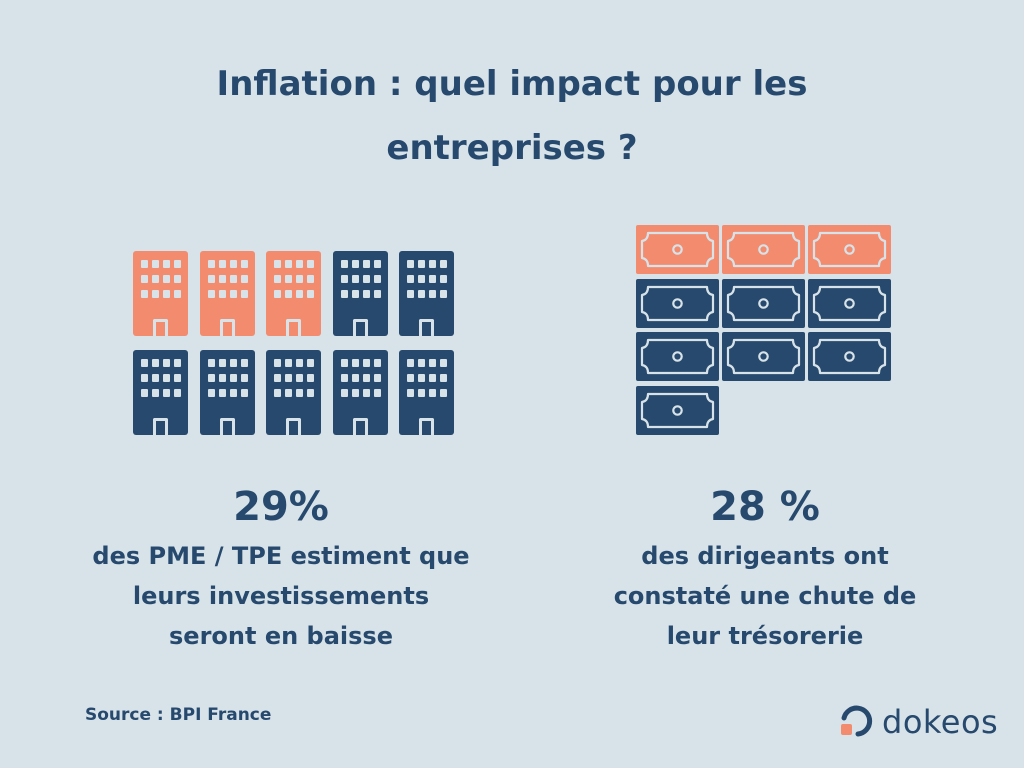  What do you see at coordinates (940, 722) in the screenshot?
I see `dokeos-logo-text: dokeos` at bounding box center [940, 722].